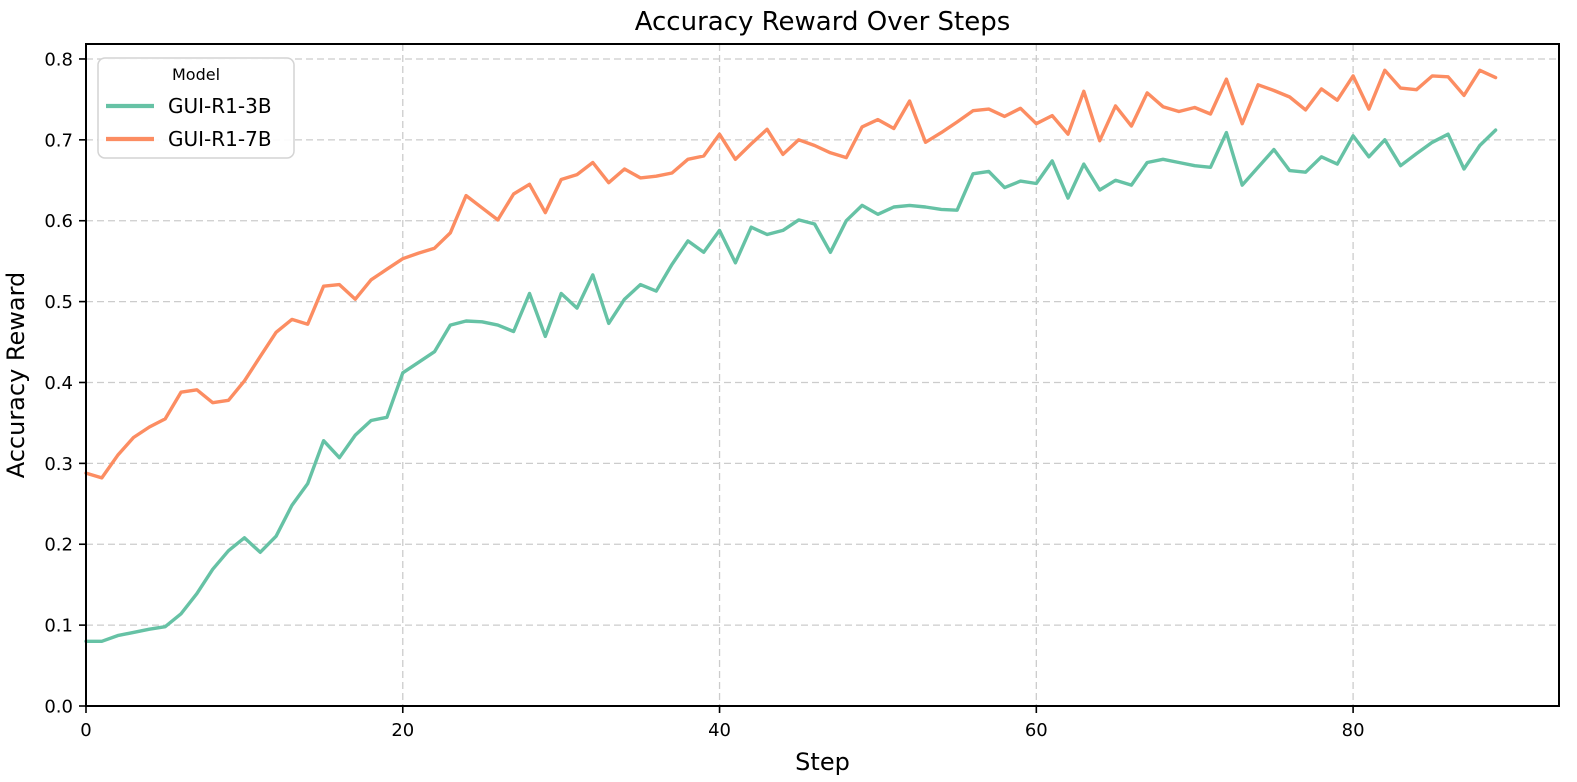 This screenshot has width=1577, height=782. What do you see at coordinates (58, 59) in the screenshot?
I see `y-tick-label: 0.8` at bounding box center [58, 59].